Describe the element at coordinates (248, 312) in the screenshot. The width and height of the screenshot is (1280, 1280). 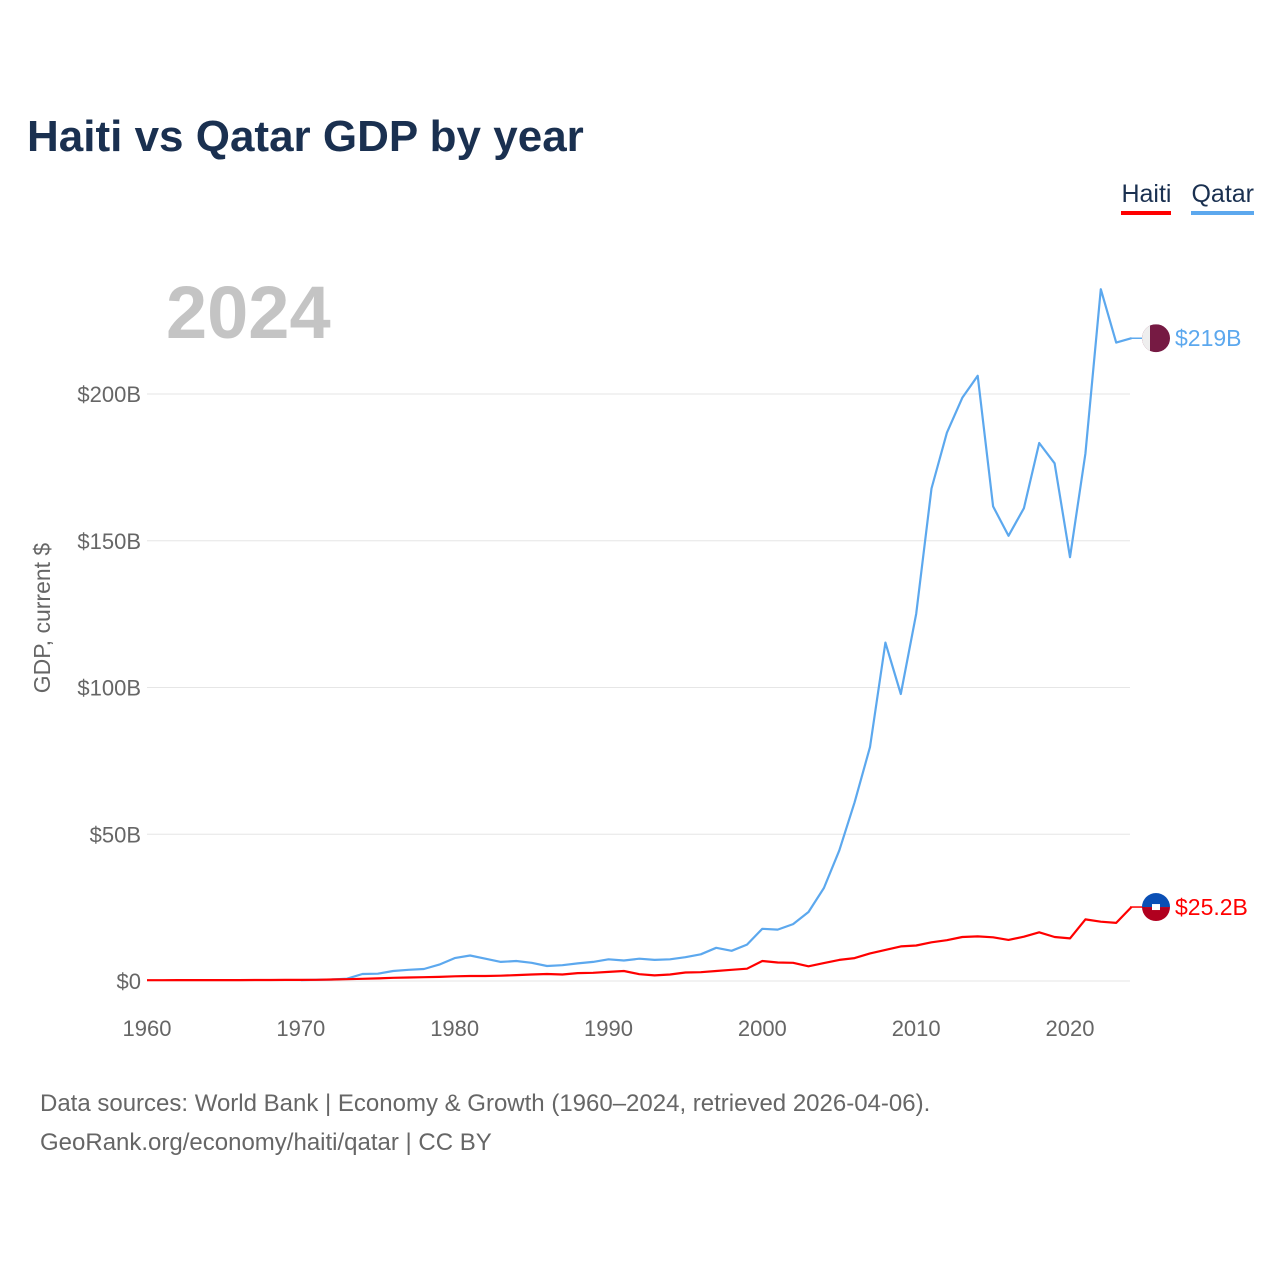
I see `current-year-label: 2024` at that location.